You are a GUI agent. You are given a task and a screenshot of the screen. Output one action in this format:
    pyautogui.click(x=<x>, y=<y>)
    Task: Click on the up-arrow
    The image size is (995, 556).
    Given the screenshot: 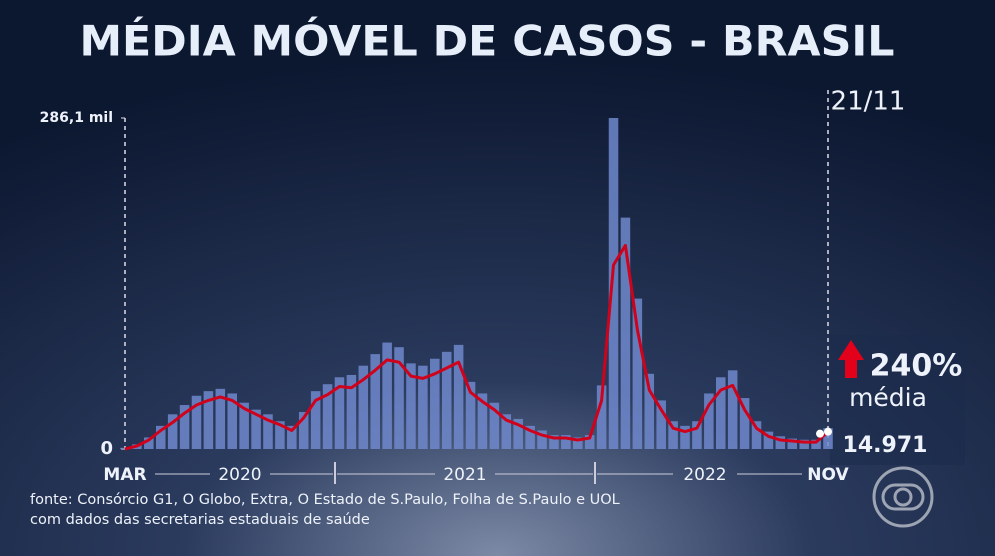 What is the action you would take?
    pyautogui.click(x=851, y=359)
    